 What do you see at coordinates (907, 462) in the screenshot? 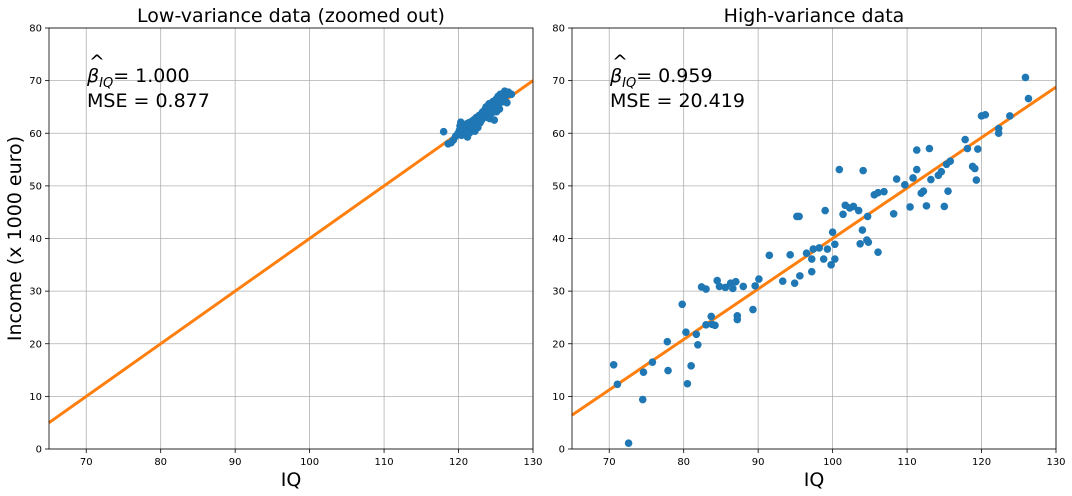
I see `right-x-tick-label: 110` at bounding box center [907, 462].